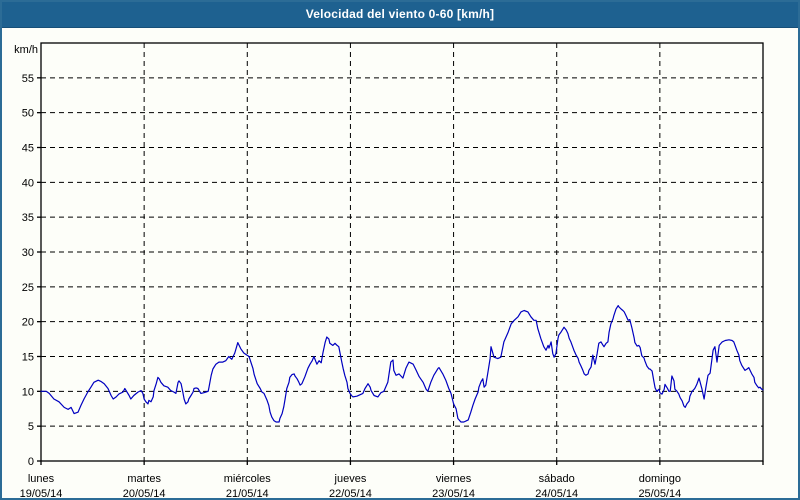  What do you see at coordinates (31, 462) in the screenshot?
I see `y-tick-label: 0` at bounding box center [31, 462].